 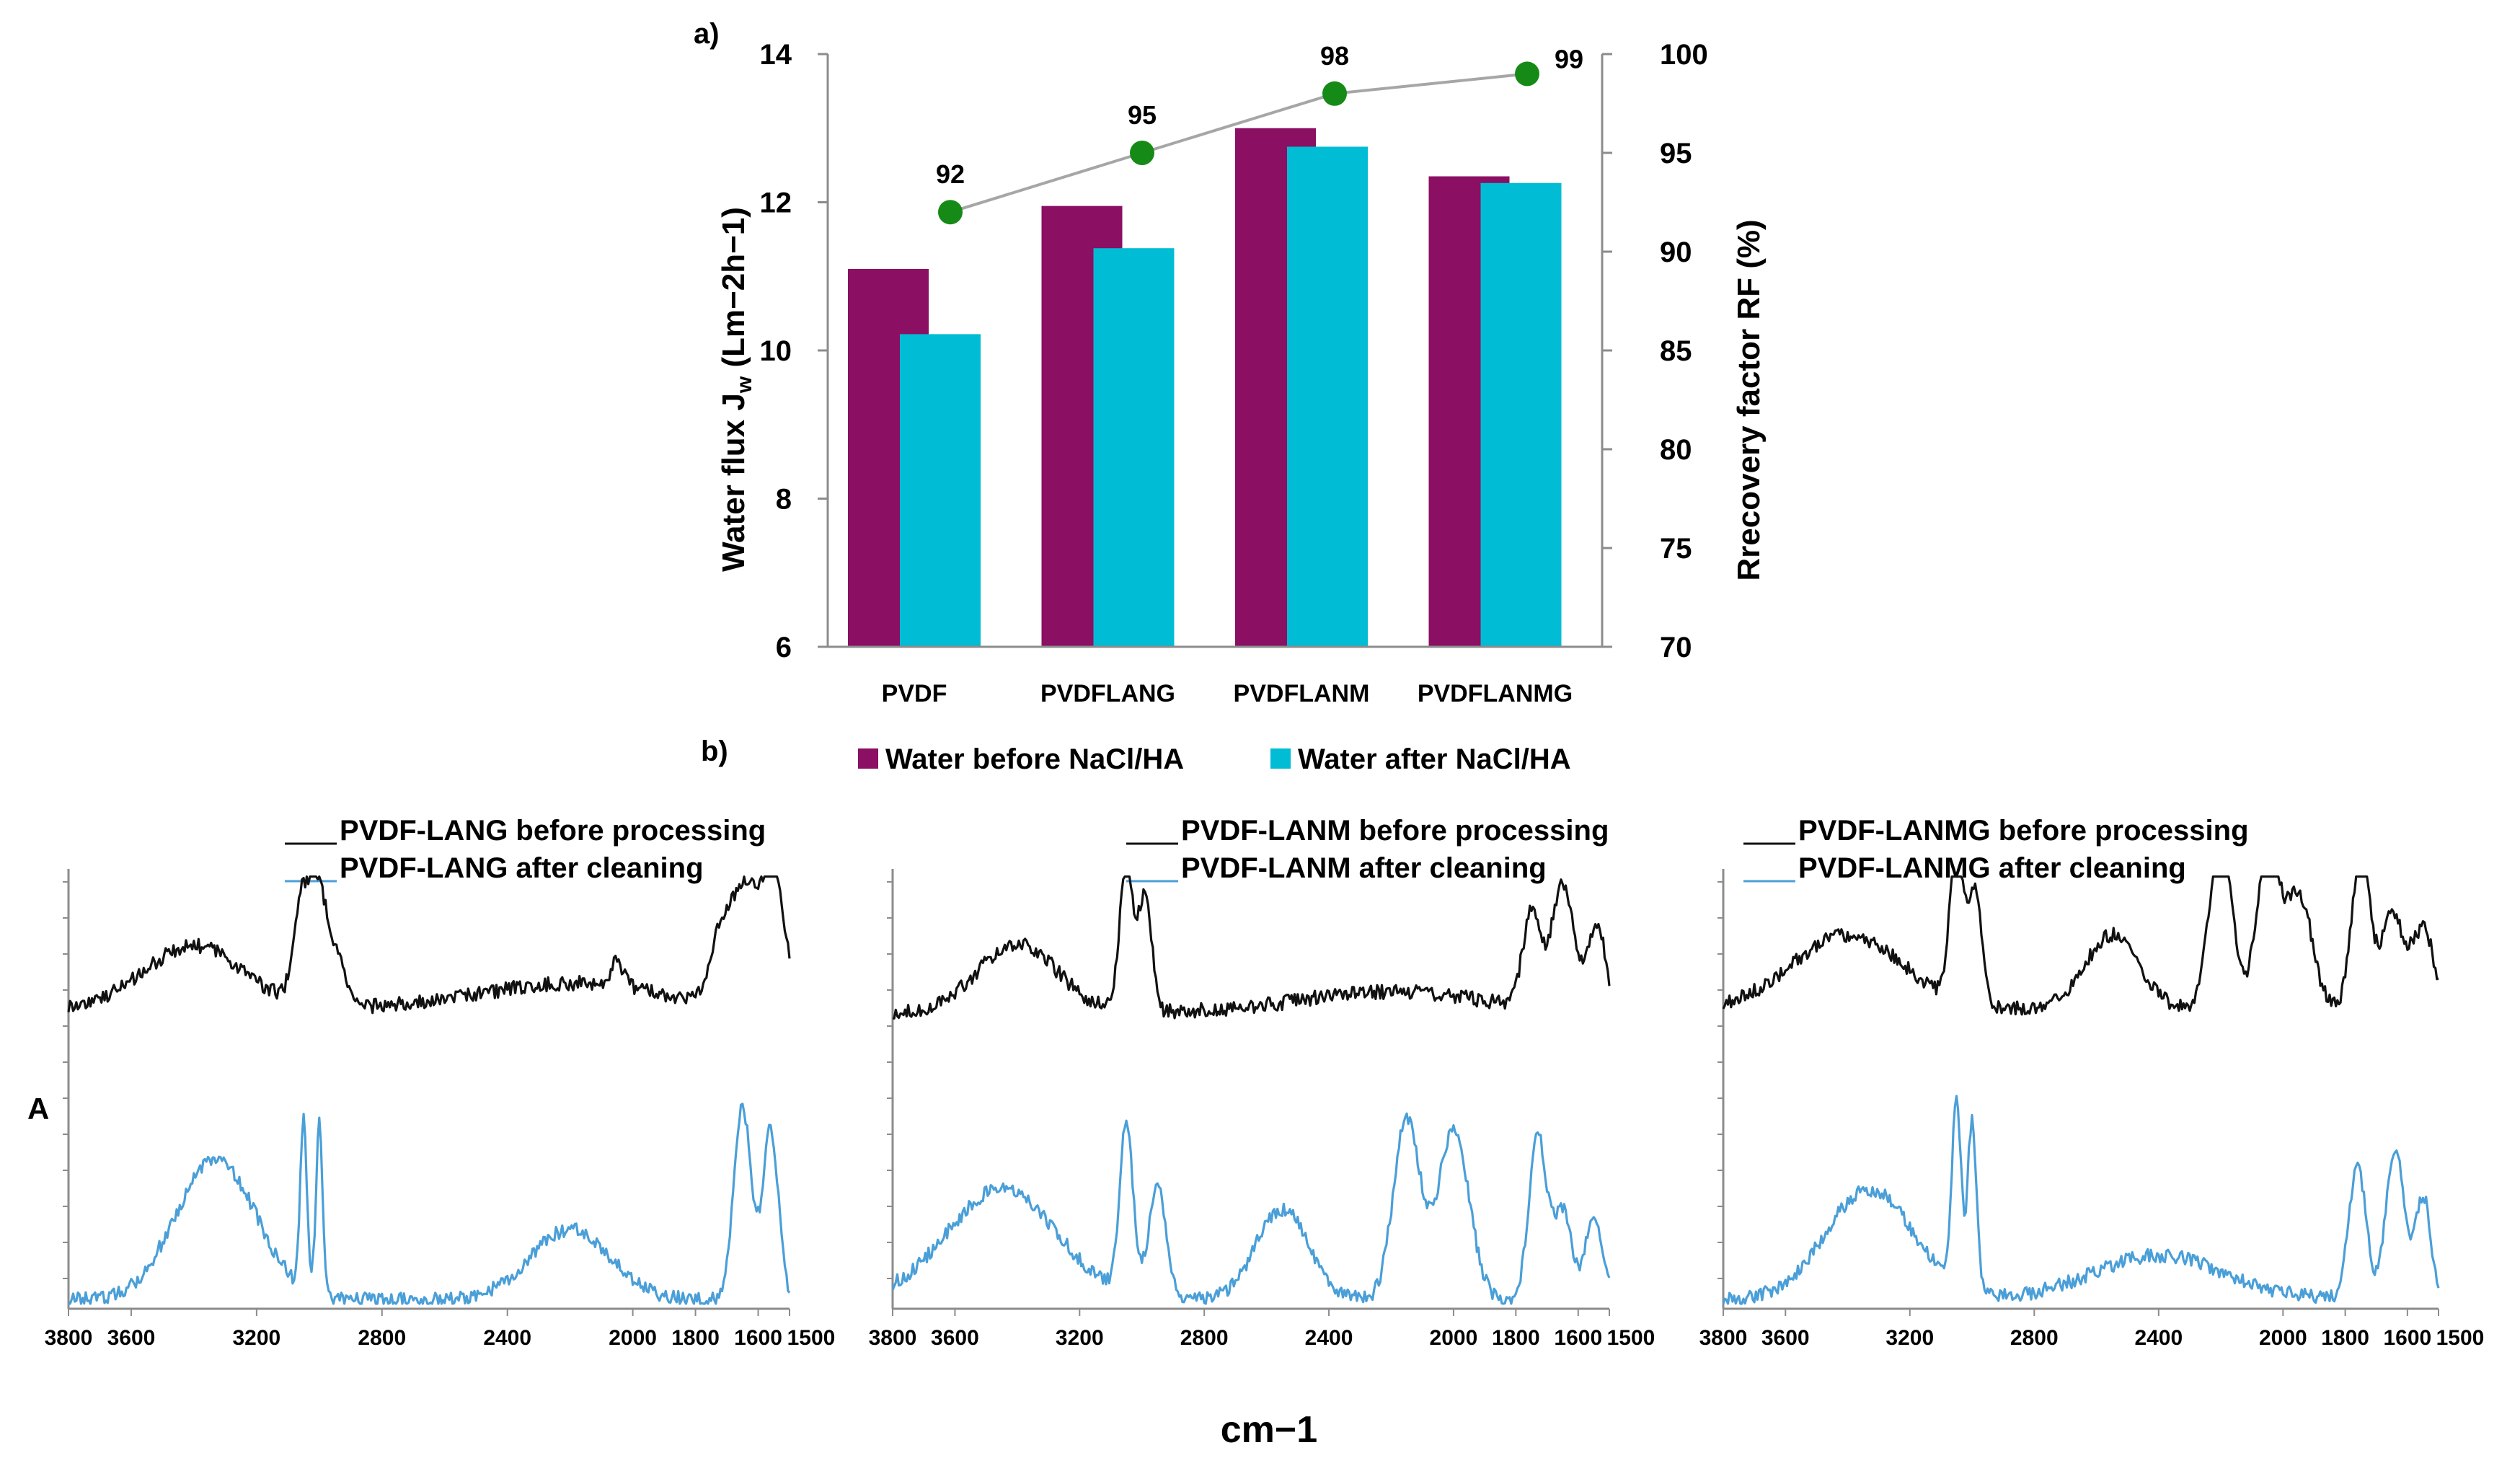 I want to click on y-left-tick-label: 10, so click(x=776, y=351).